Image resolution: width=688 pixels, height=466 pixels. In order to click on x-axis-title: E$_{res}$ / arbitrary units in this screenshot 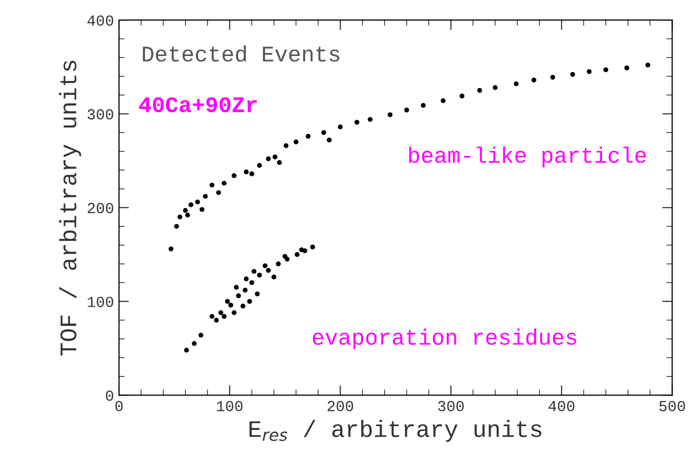, I will do `click(396, 431)`.